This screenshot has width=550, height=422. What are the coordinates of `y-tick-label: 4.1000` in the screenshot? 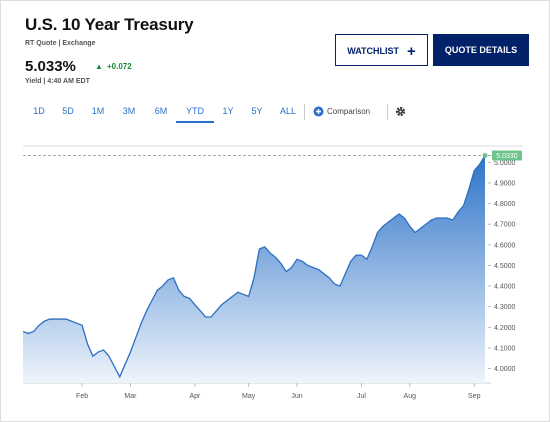 It's located at (505, 348).